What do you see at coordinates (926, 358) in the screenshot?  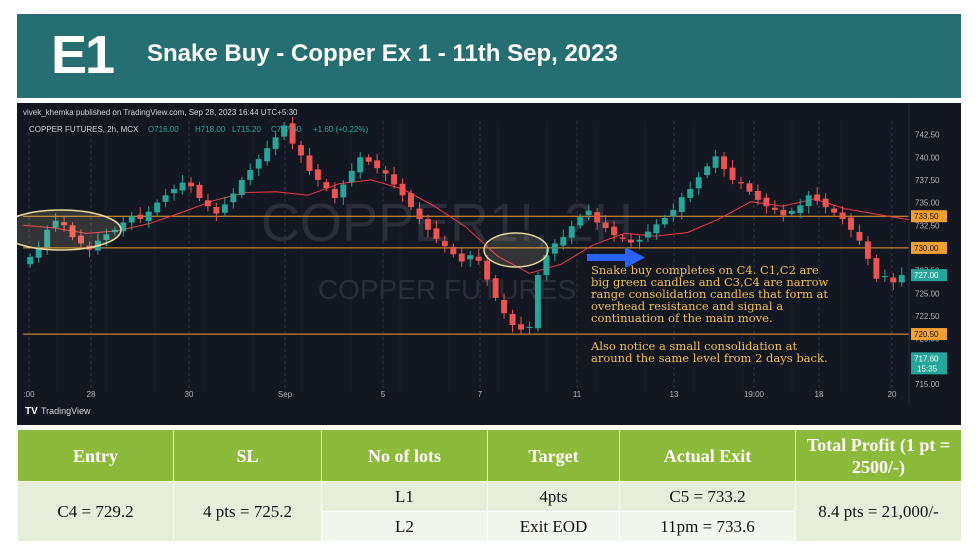 I see `last-price-value: 717.60` at bounding box center [926, 358].